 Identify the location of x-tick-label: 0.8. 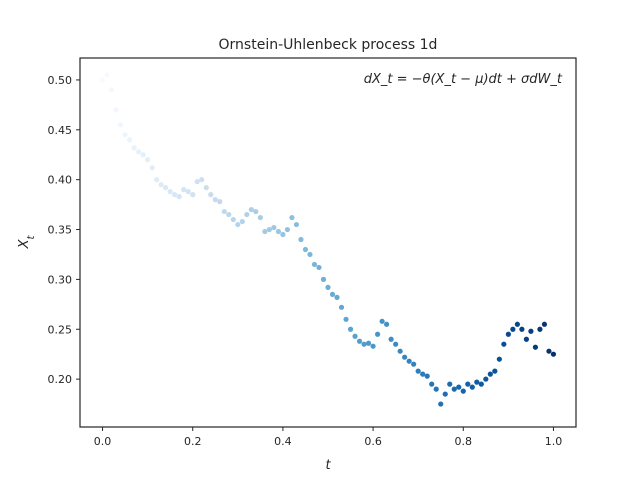
(464, 441).